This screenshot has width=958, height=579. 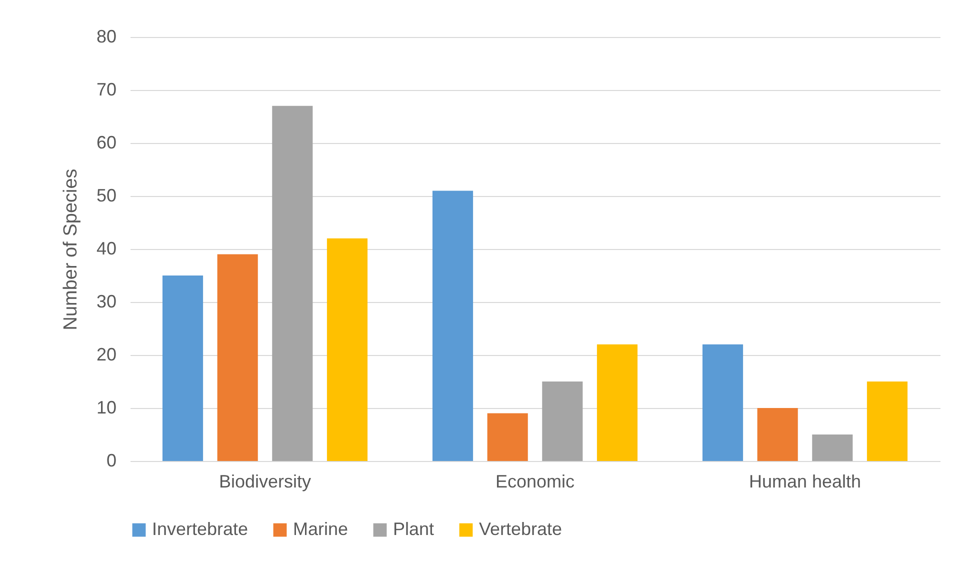 What do you see at coordinates (320, 529) in the screenshot?
I see `legend-label: Marine` at bounding box center [320, 529].